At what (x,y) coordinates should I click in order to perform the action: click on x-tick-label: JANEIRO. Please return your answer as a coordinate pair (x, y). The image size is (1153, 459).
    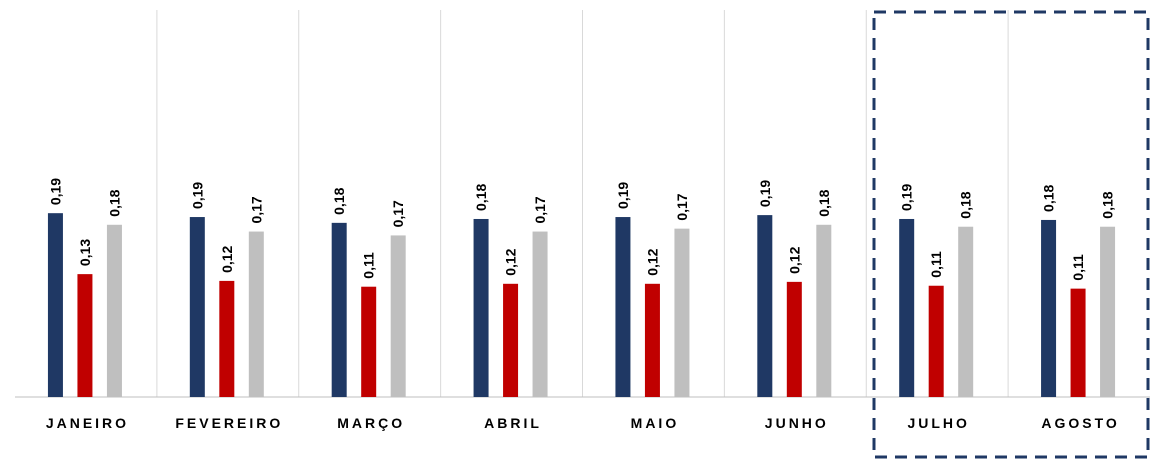
    Looking at the image, I should click on (87, 423).